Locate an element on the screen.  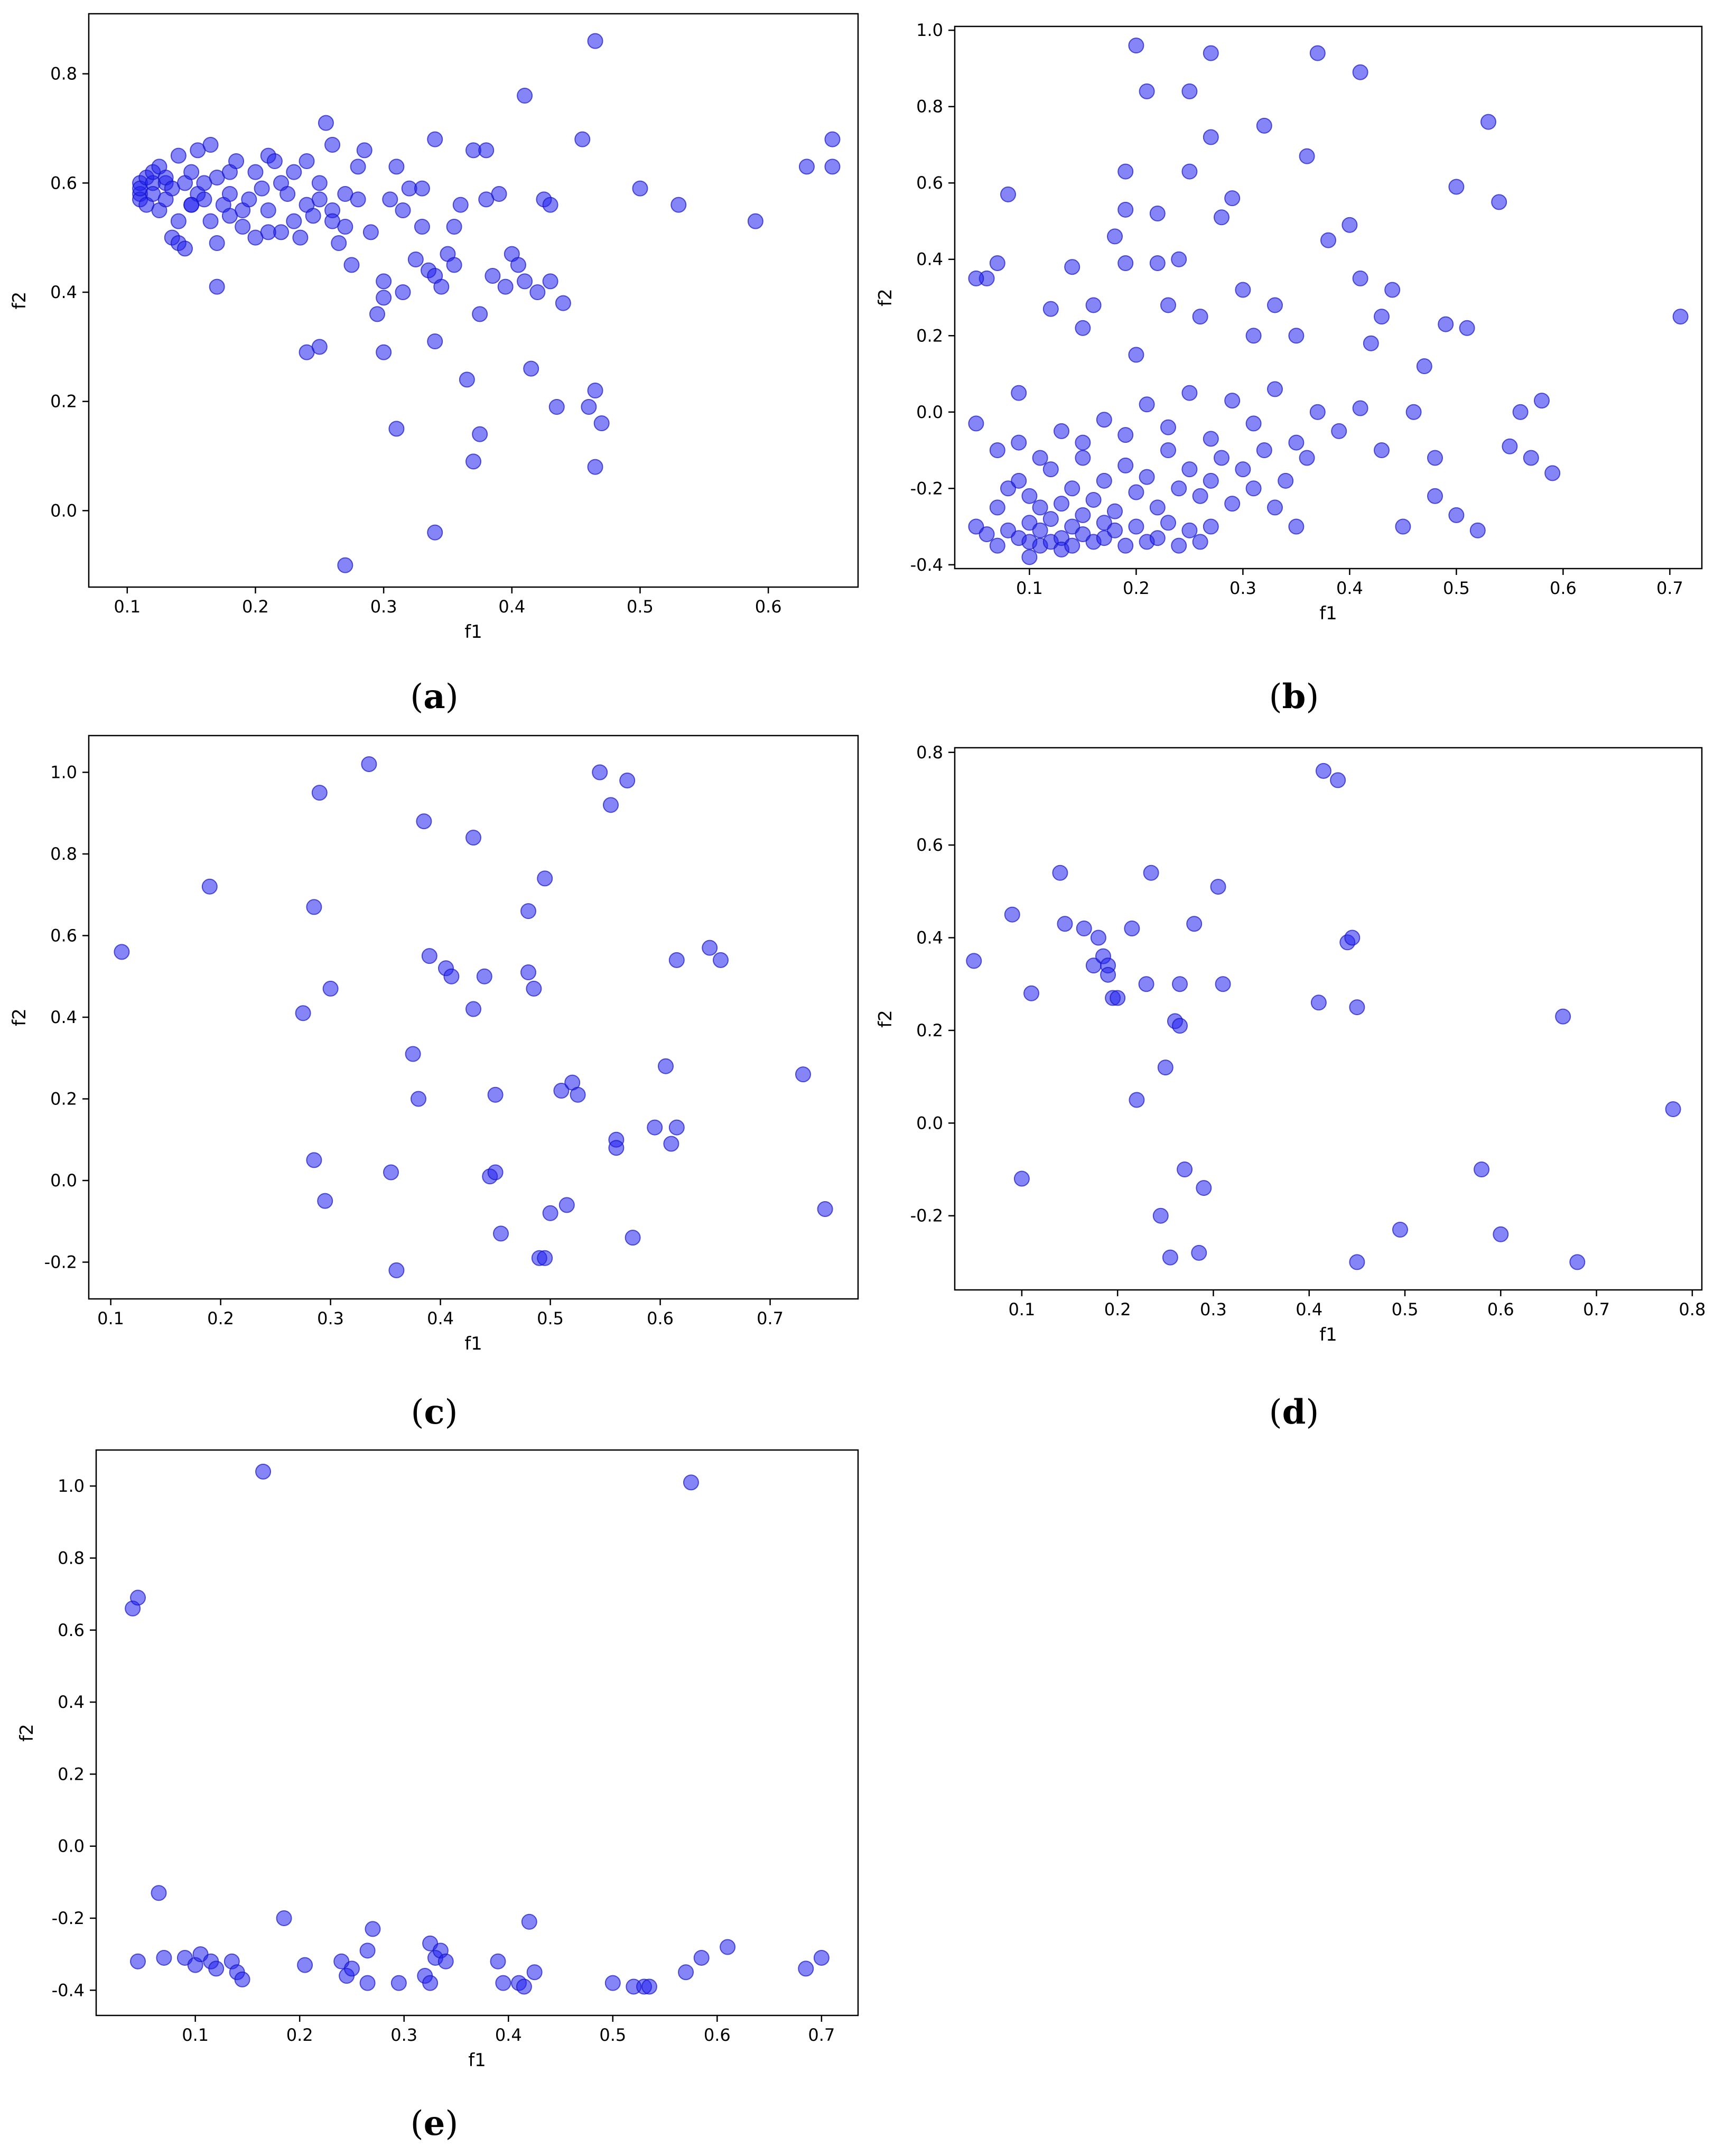
x-tick-label: 0.5 is located at coordinates (613, 2035).